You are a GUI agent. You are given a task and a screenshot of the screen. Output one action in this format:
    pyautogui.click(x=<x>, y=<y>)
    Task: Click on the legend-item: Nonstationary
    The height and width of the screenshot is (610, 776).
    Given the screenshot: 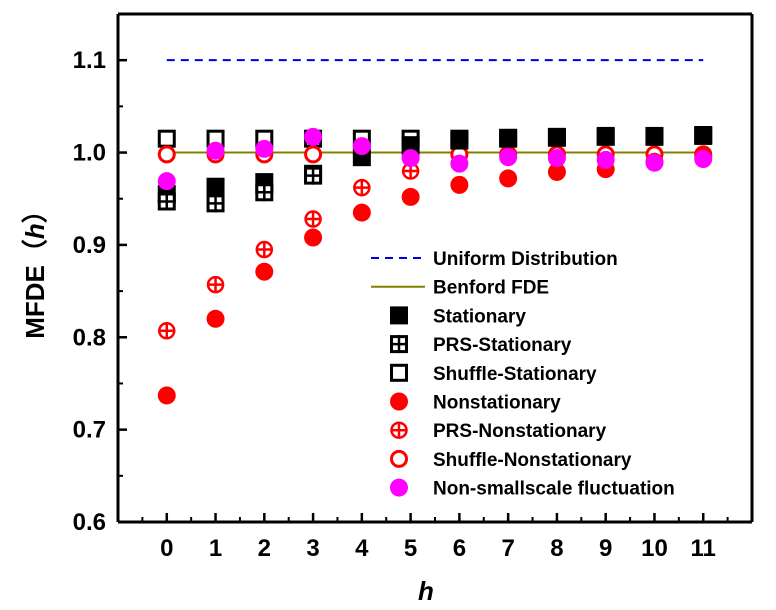 What is the action you would take?
    pyautogui.click(x=475, y=403)
    